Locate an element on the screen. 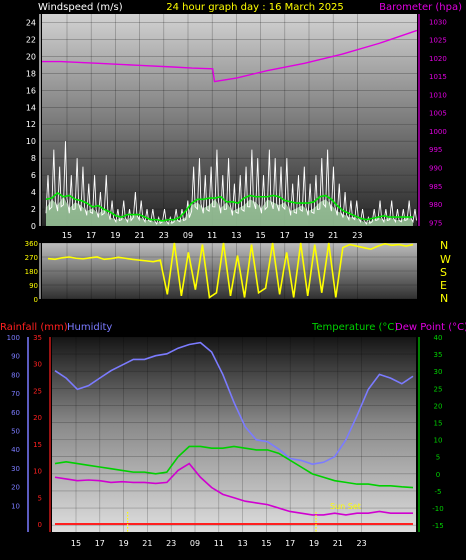 The image size is (466, 560). wind-tick-label: 8 is located at coordinates (33, 158).